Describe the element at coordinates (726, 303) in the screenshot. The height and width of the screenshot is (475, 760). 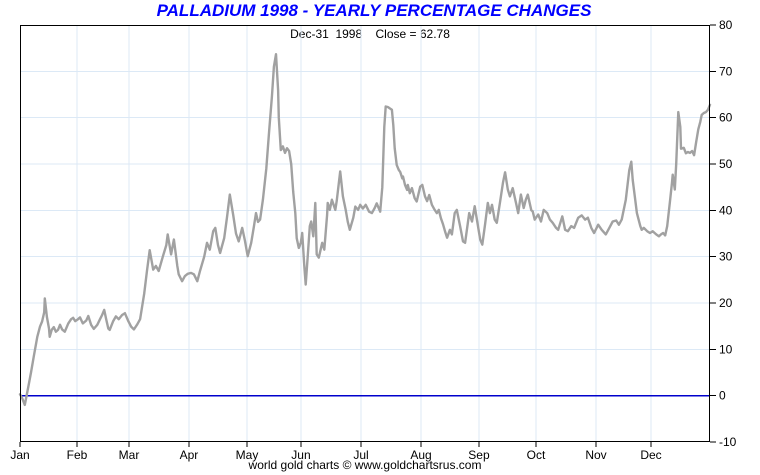
I see `y-tick-label: 20` at that location.